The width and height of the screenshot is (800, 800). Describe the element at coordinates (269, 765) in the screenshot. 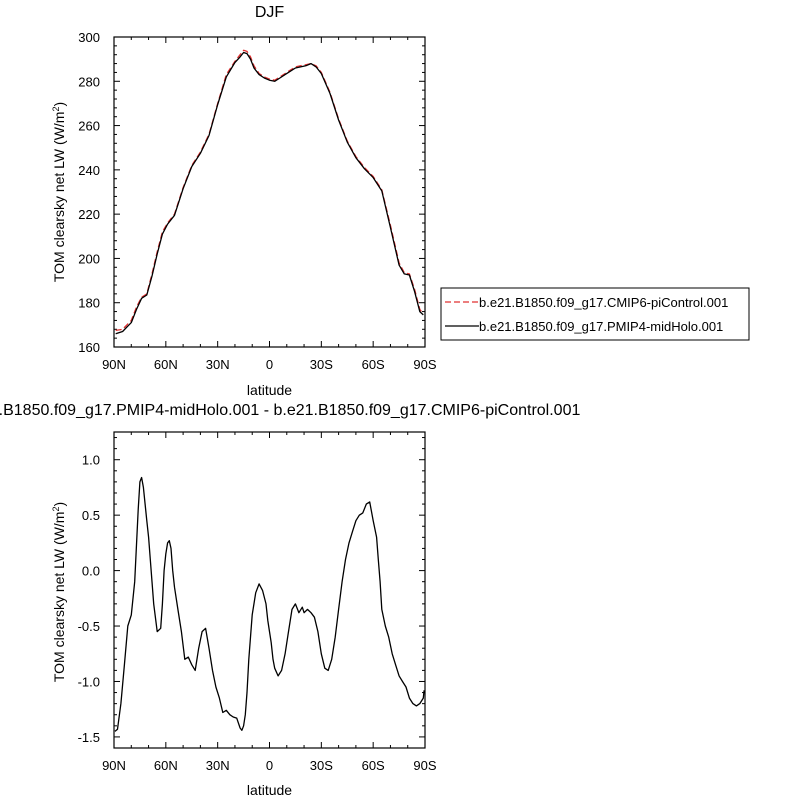

I see `bottom-x-tick-label: 0` at that location.